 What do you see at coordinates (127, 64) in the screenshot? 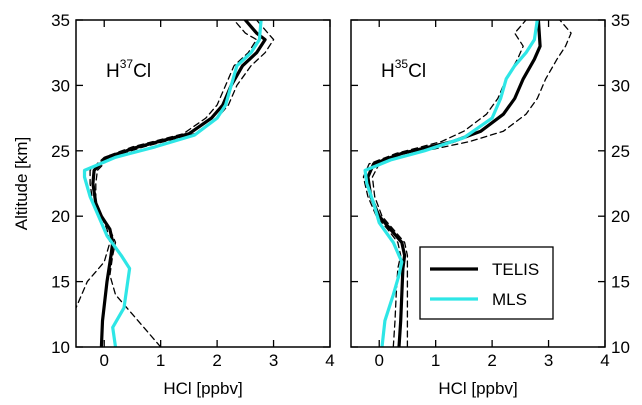
I see `panel-label-superscript: 37` at bounding box center [127, 64].